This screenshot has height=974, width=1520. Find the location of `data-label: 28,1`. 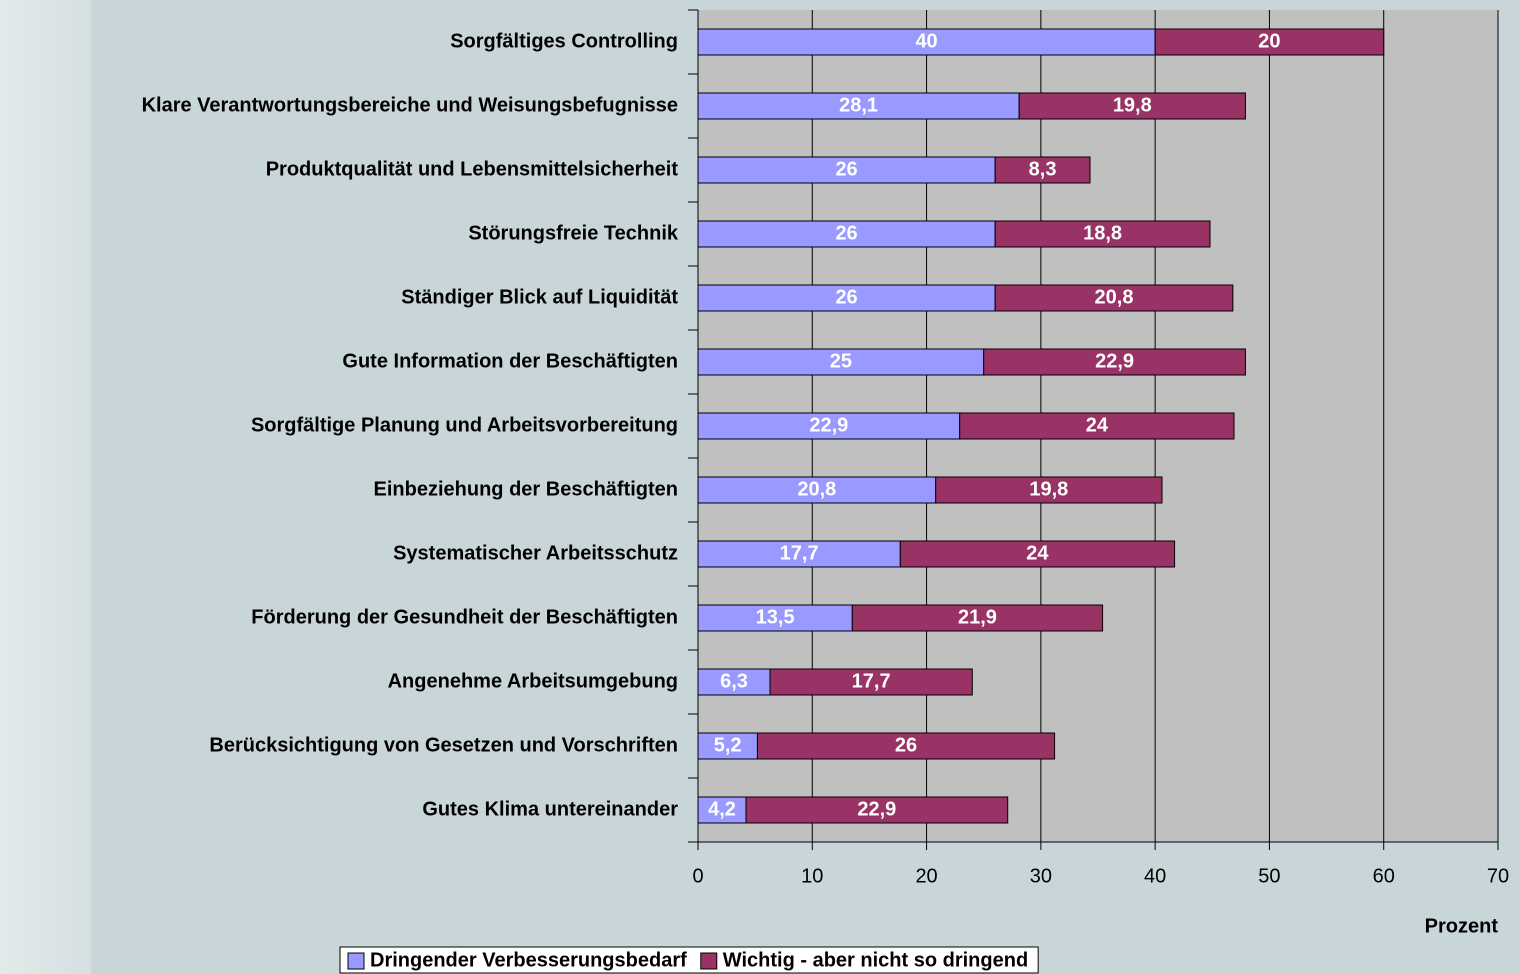

data-label: 28,1 is located at coordinates (858, 105).